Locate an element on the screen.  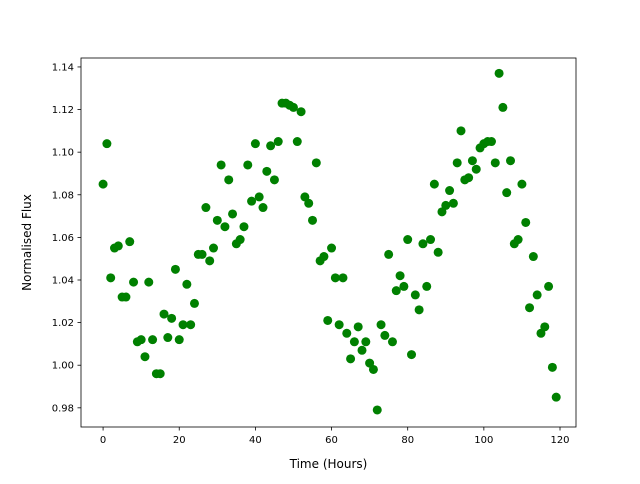
y-axis-label: Normalised Flux is located at coordinates (27, 242).